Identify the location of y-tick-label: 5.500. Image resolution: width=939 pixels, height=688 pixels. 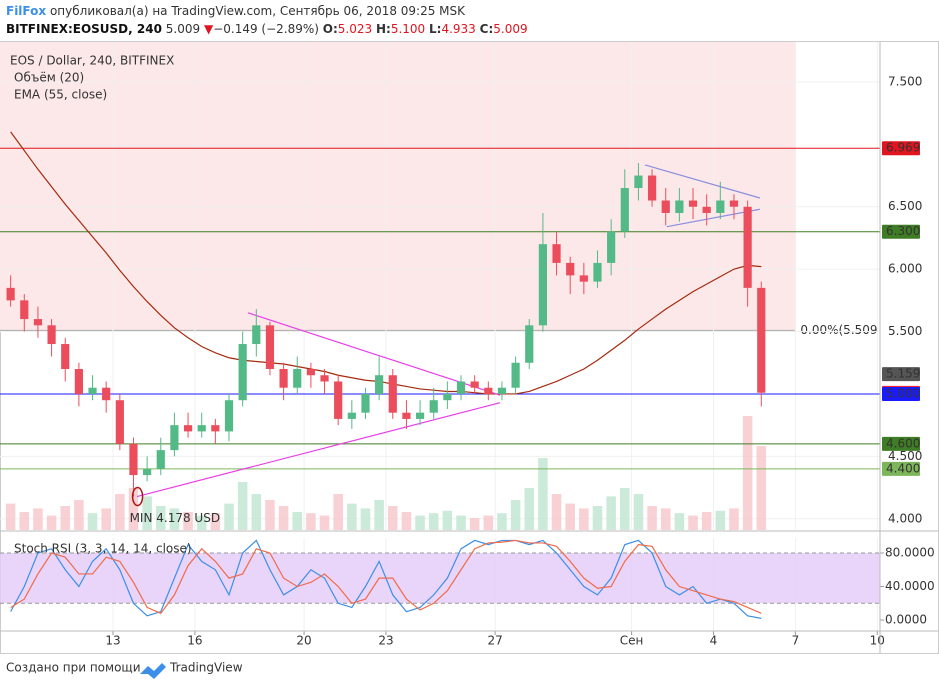
(905, 331).